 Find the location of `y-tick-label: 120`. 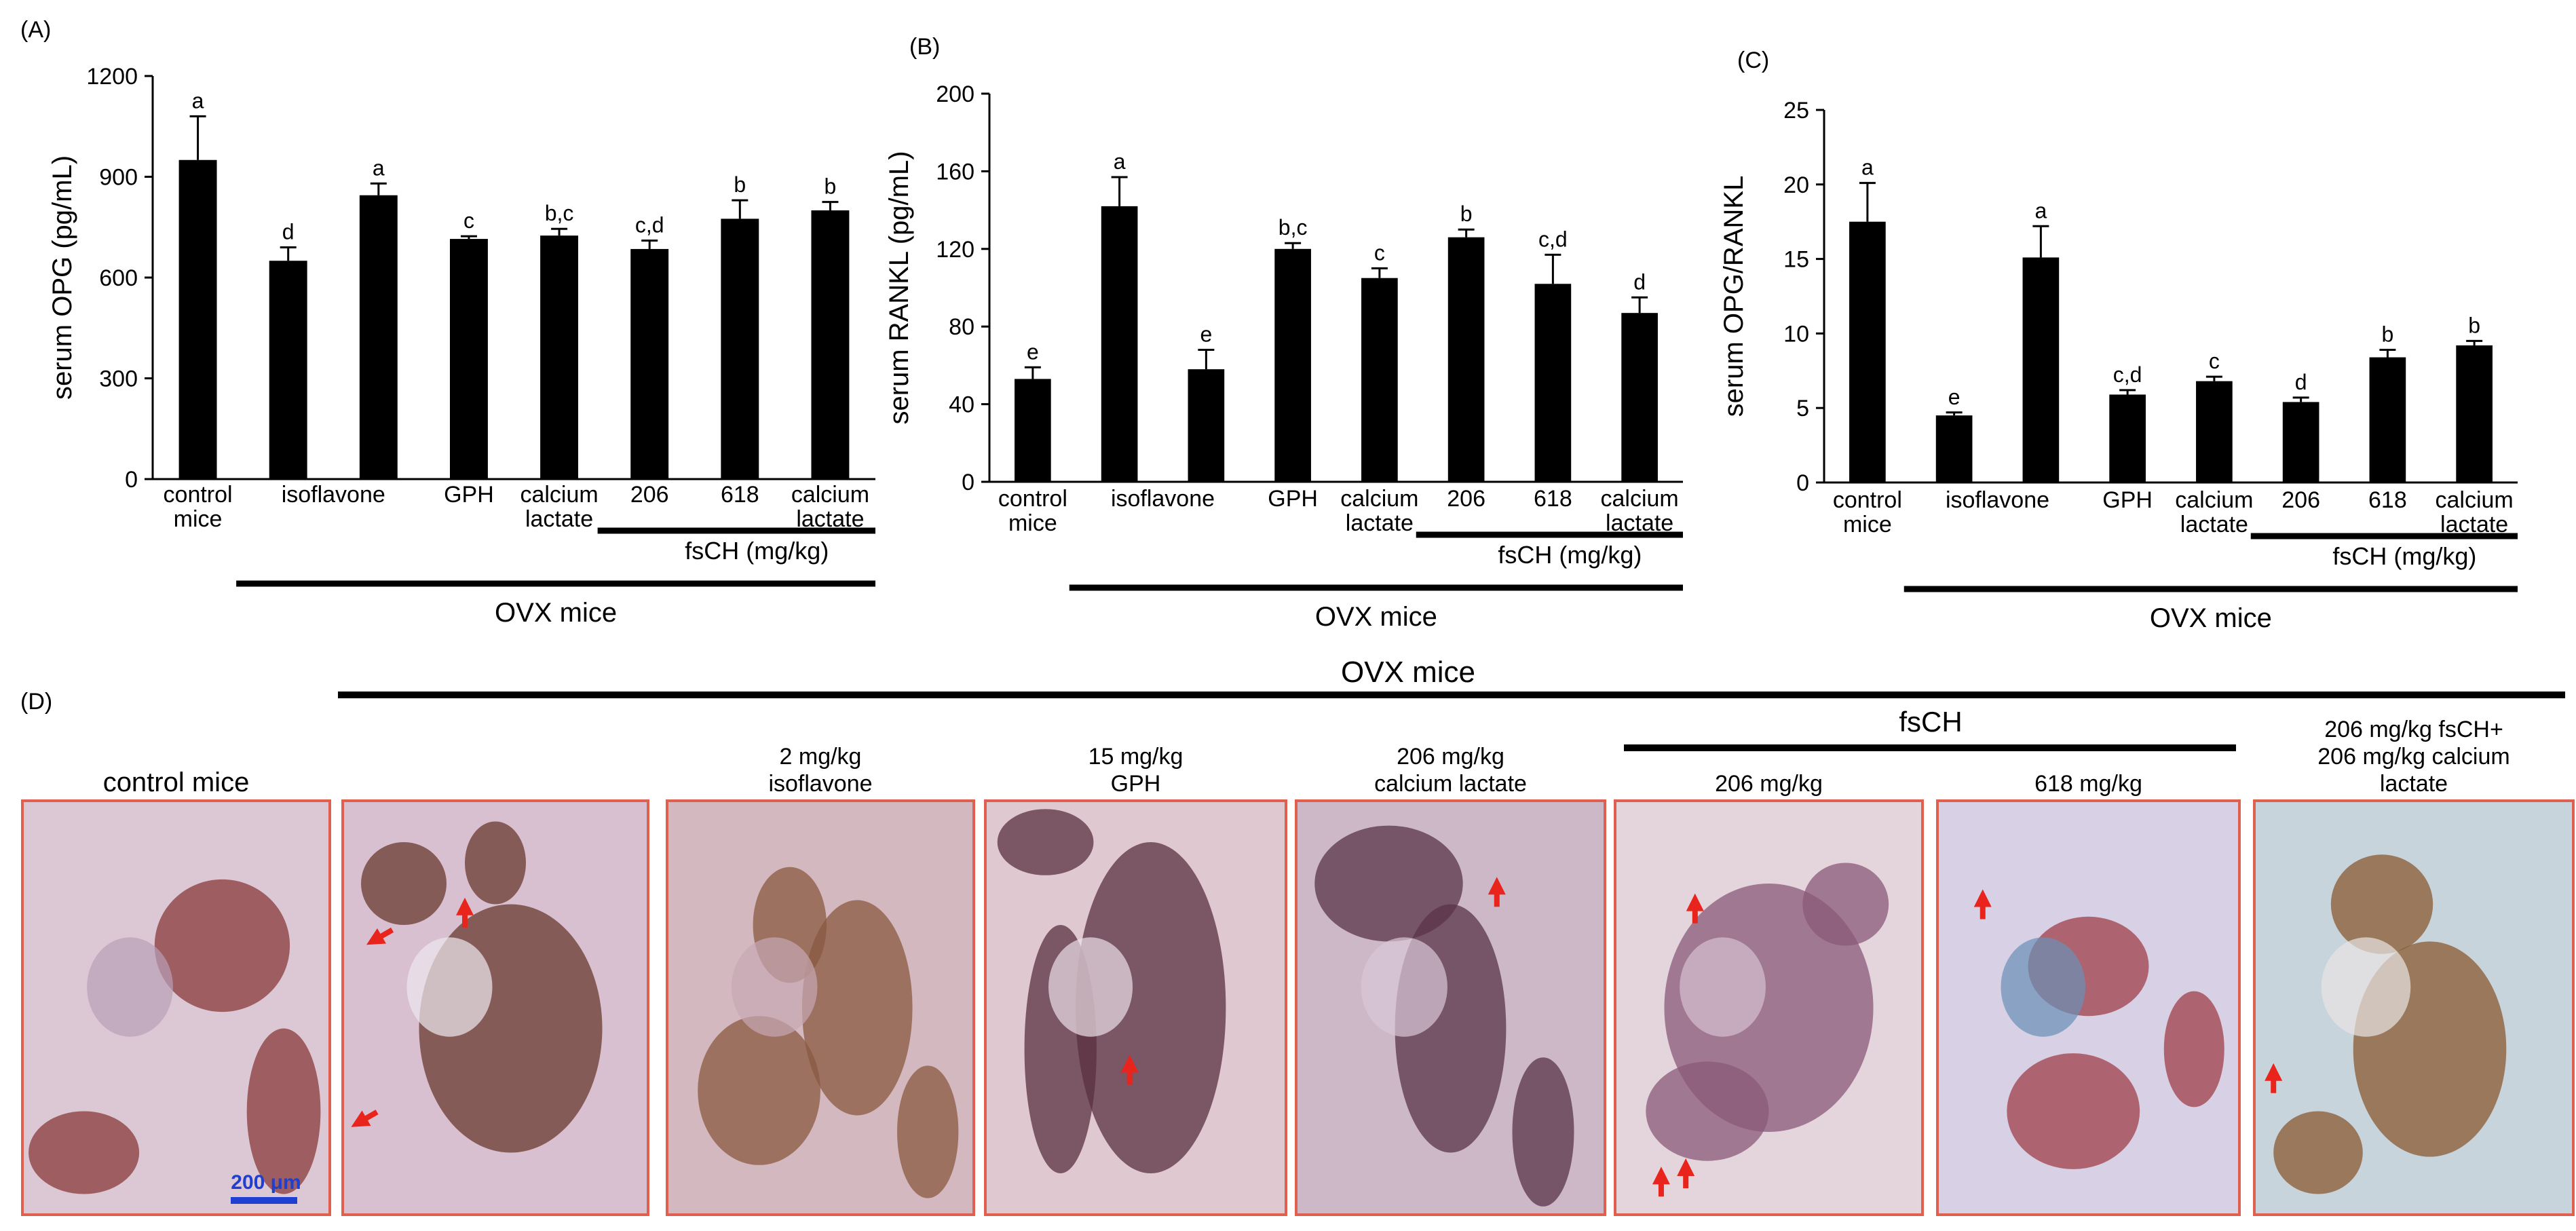

y-tick-label: 120 is located at coordinates (955, 250).